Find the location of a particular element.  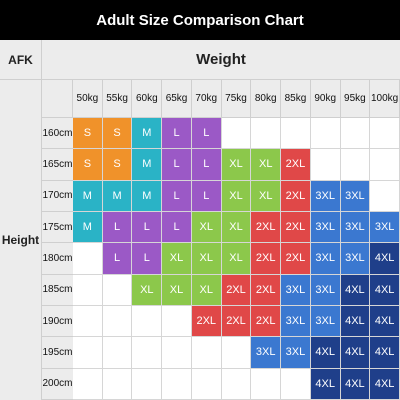

weight-label: 60kg is located at coordinates (147, 99).